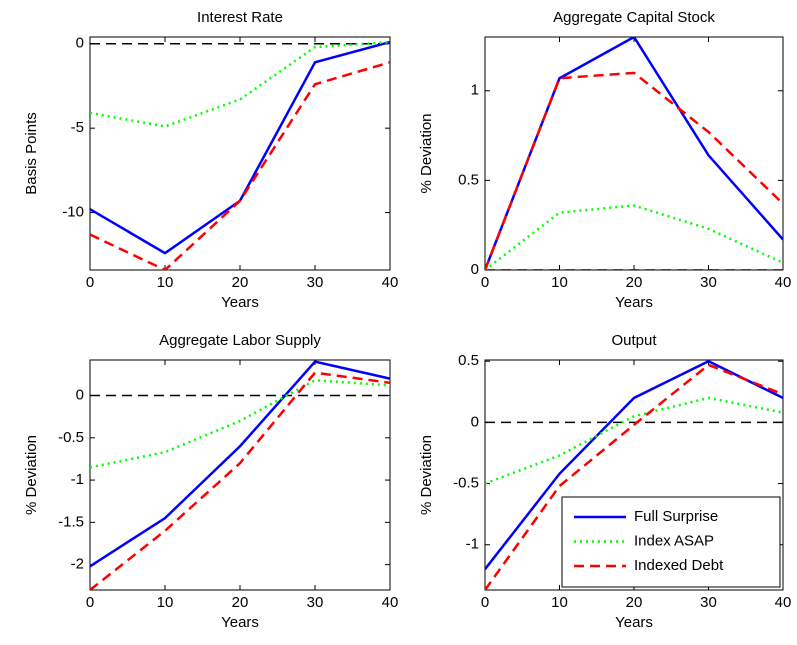 This screenshot has width=797, height=645. What do you see at coordinates (475, 90) in the screenshot?
I see `y-tick-label: 1` at bounding box center [475, 90].